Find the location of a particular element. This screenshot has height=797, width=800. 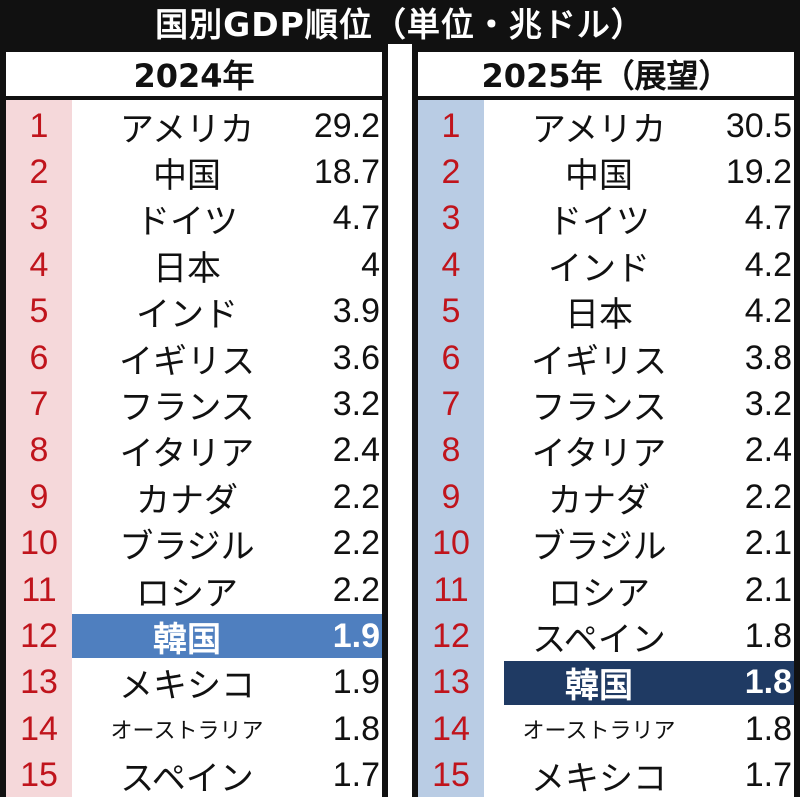

ranking-row: 1 アメリカ 30.5 is located at coordinates (606, 126).